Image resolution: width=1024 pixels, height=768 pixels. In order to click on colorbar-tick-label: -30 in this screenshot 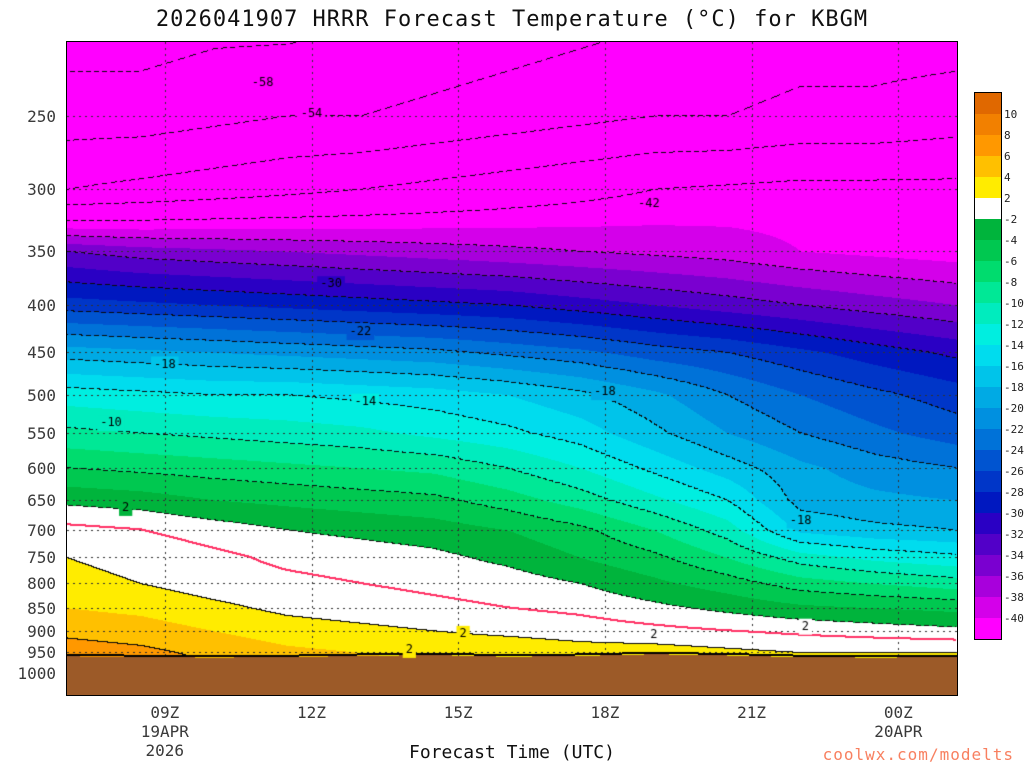, I will do `click(1014, 513)`.